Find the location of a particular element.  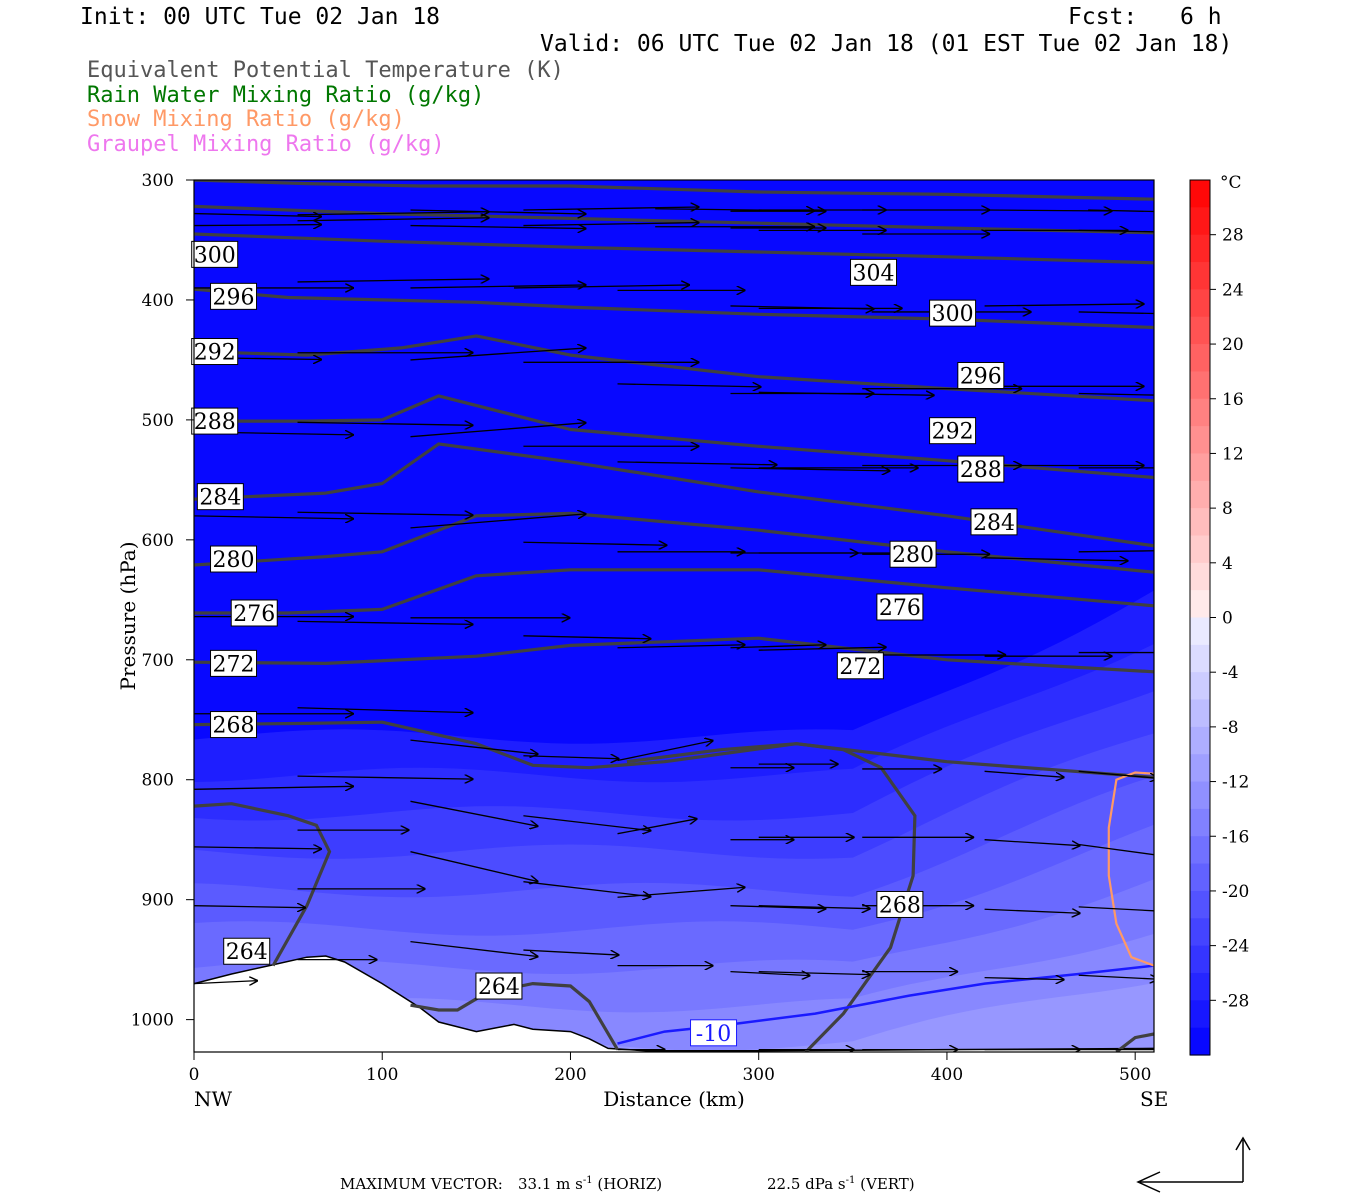

colorbar-tick-label: -28 is located at coordinates (1235, 1001).